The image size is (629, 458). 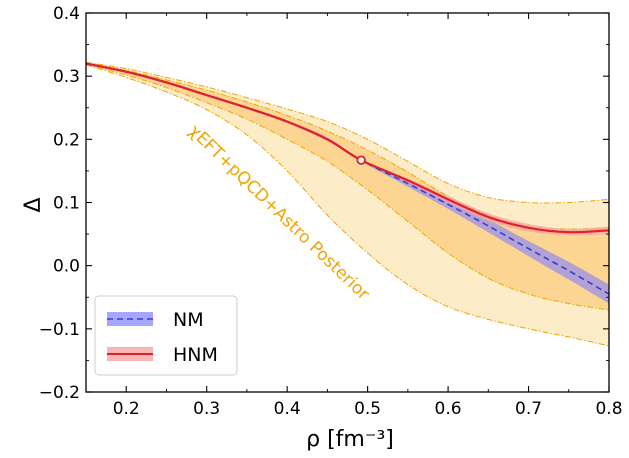 I want to click on x-tick-label: 0.6, so click(x=448, y=409).